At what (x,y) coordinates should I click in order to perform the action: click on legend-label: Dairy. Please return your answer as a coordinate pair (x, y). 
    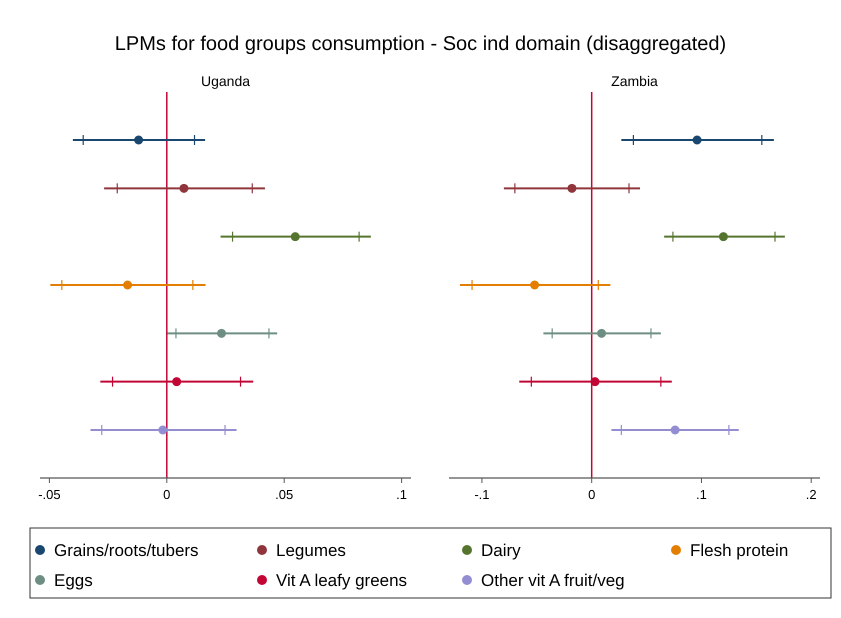
    Looking at the image, I should click on (501, 550).